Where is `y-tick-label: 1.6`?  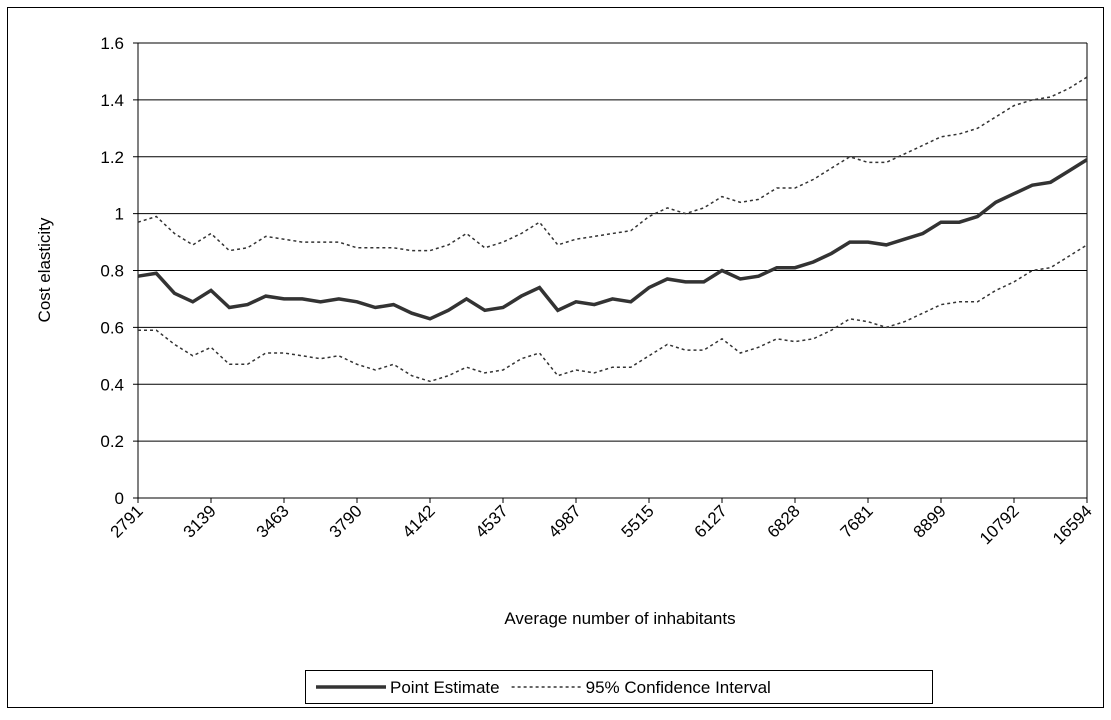 y-tick-label: 1.6 is located at coordinates (112, 43).